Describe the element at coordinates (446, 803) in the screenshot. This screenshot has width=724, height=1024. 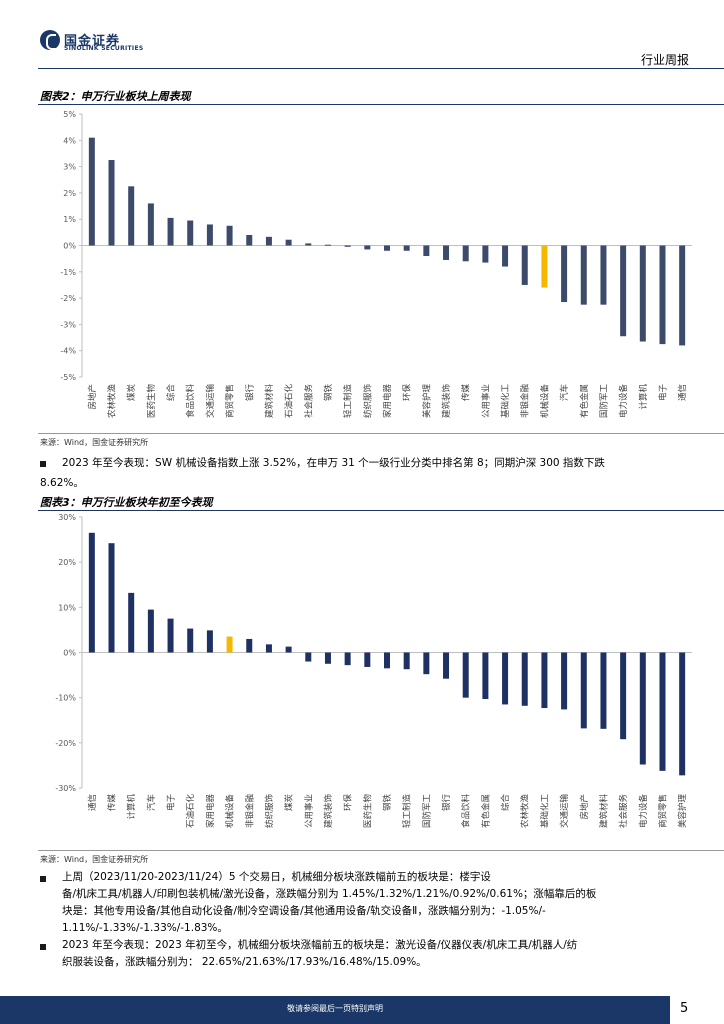
I see `category-label: 银行` at that location.